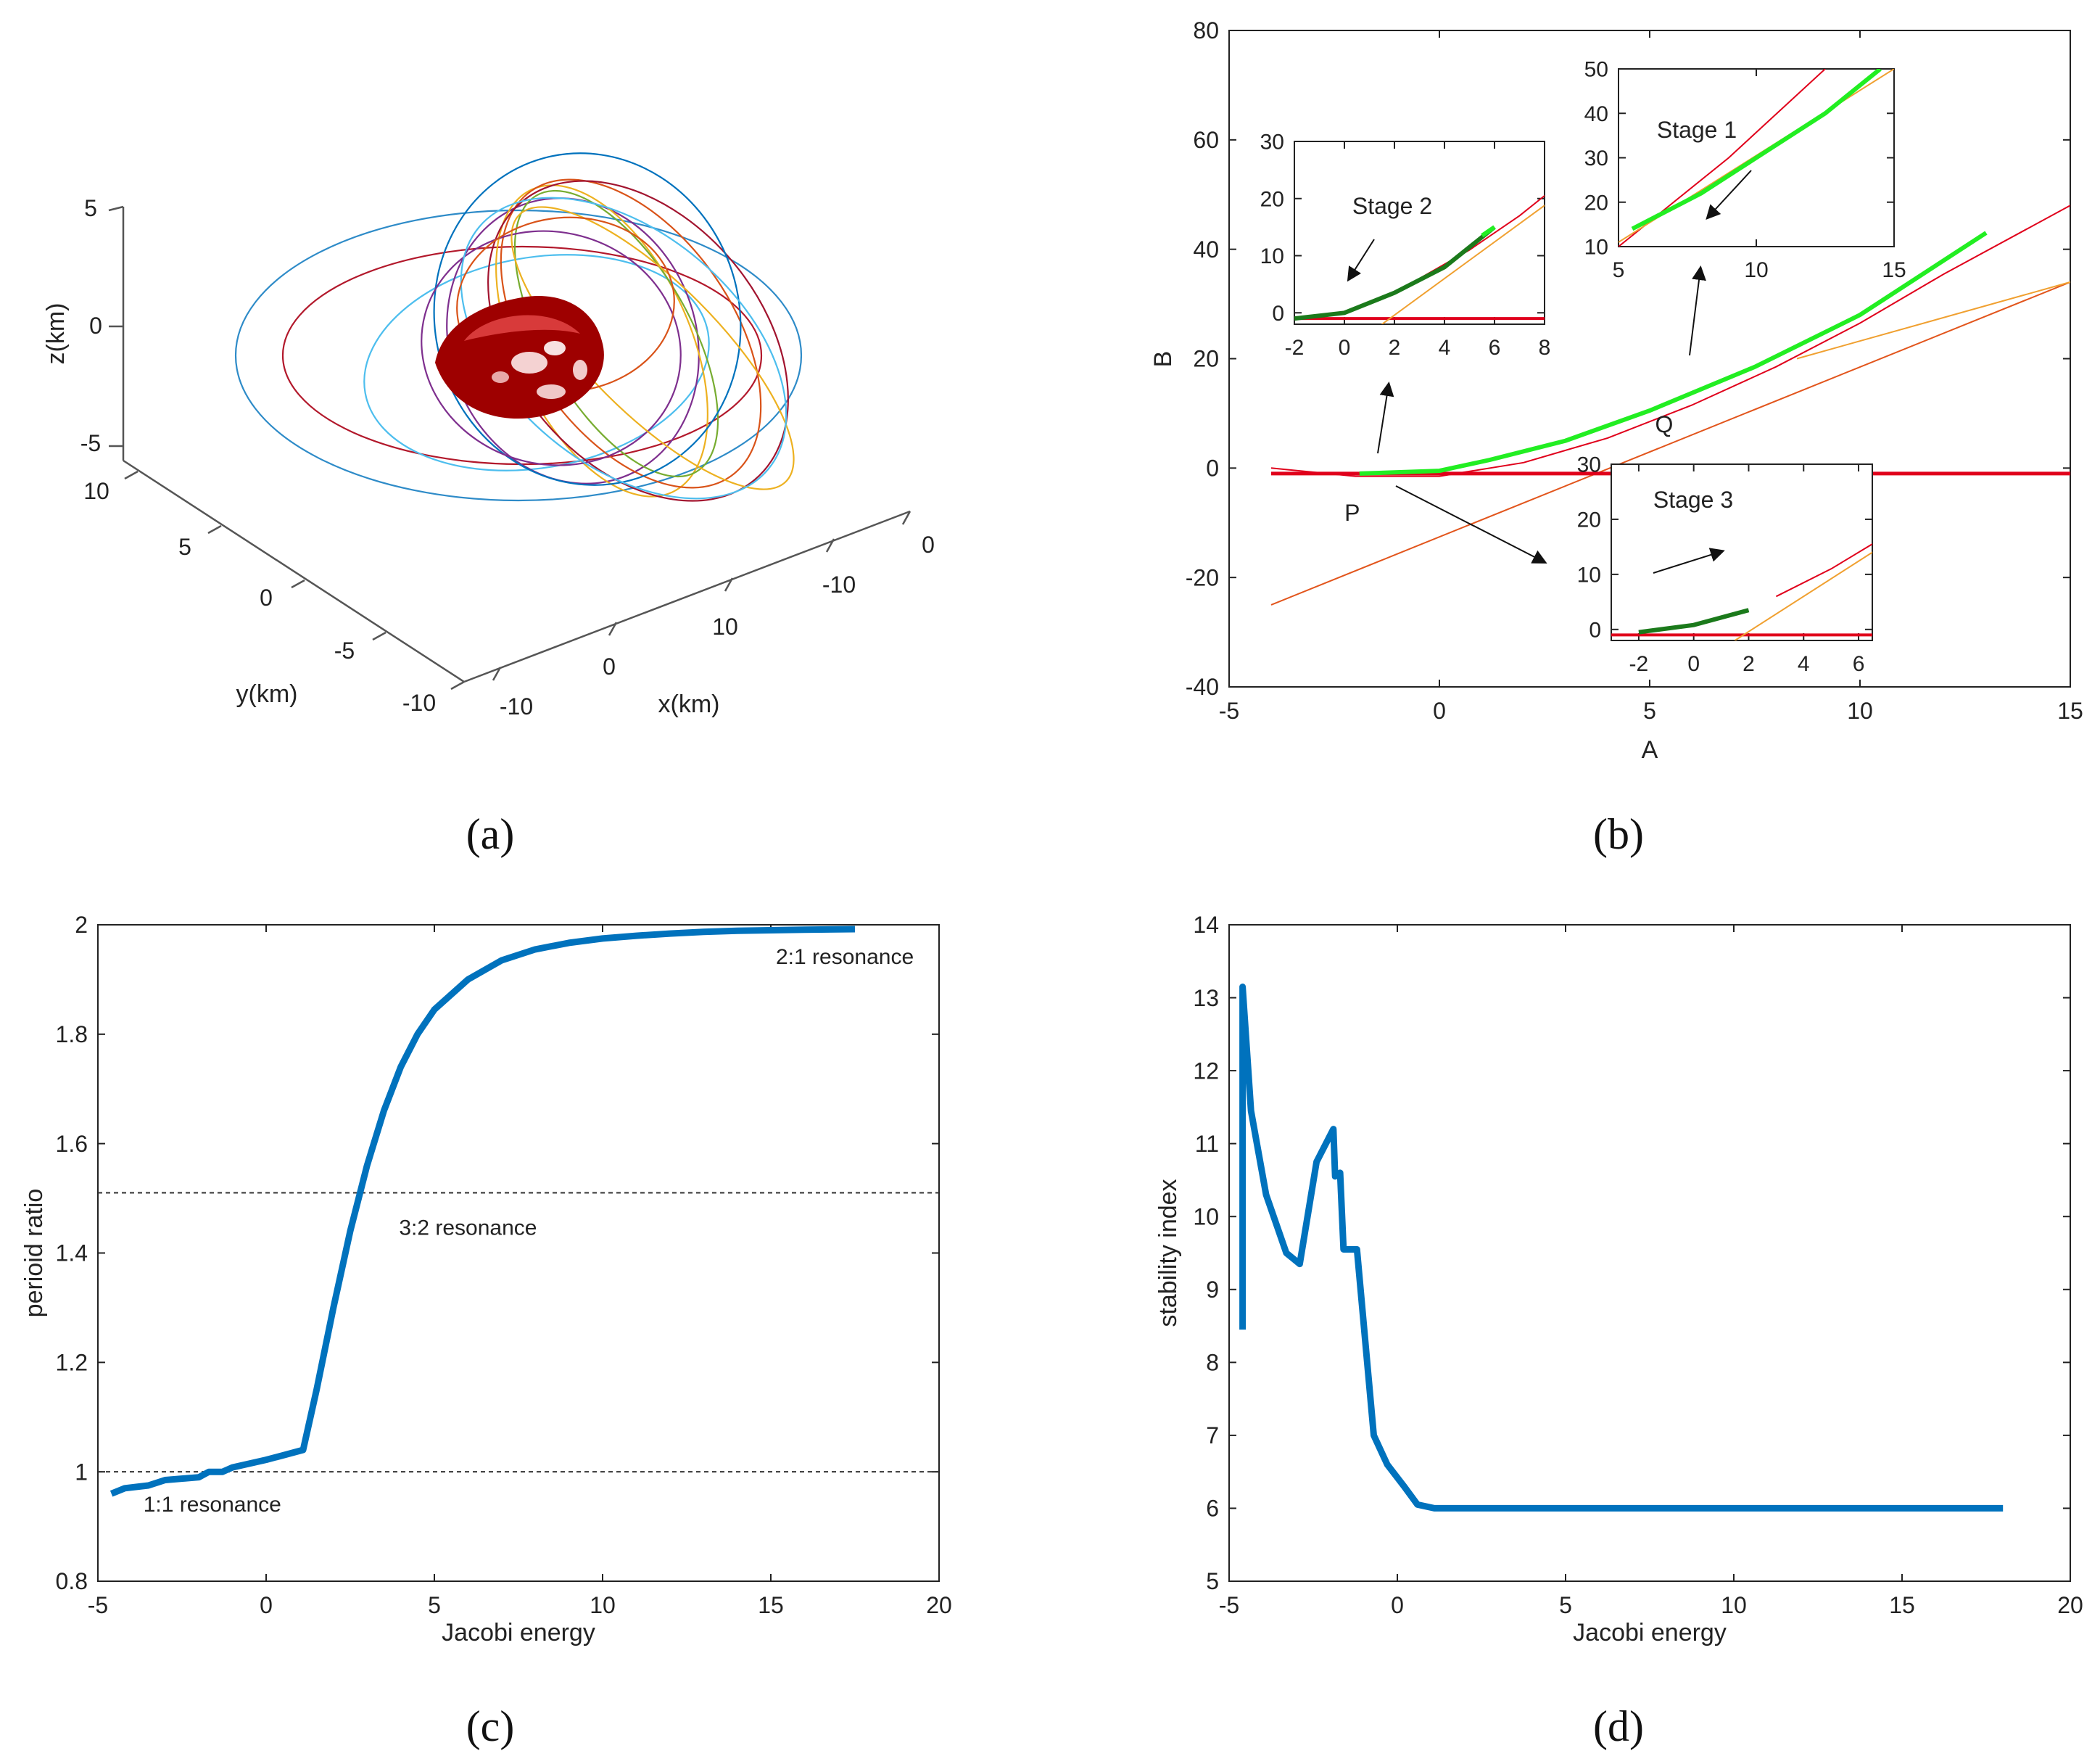 This screenshot has width=2100, height=1764. Describe the element at coordinates (1206, 249) in the screenshot. I see `panel-b-y-tick-label: 40` at that location.